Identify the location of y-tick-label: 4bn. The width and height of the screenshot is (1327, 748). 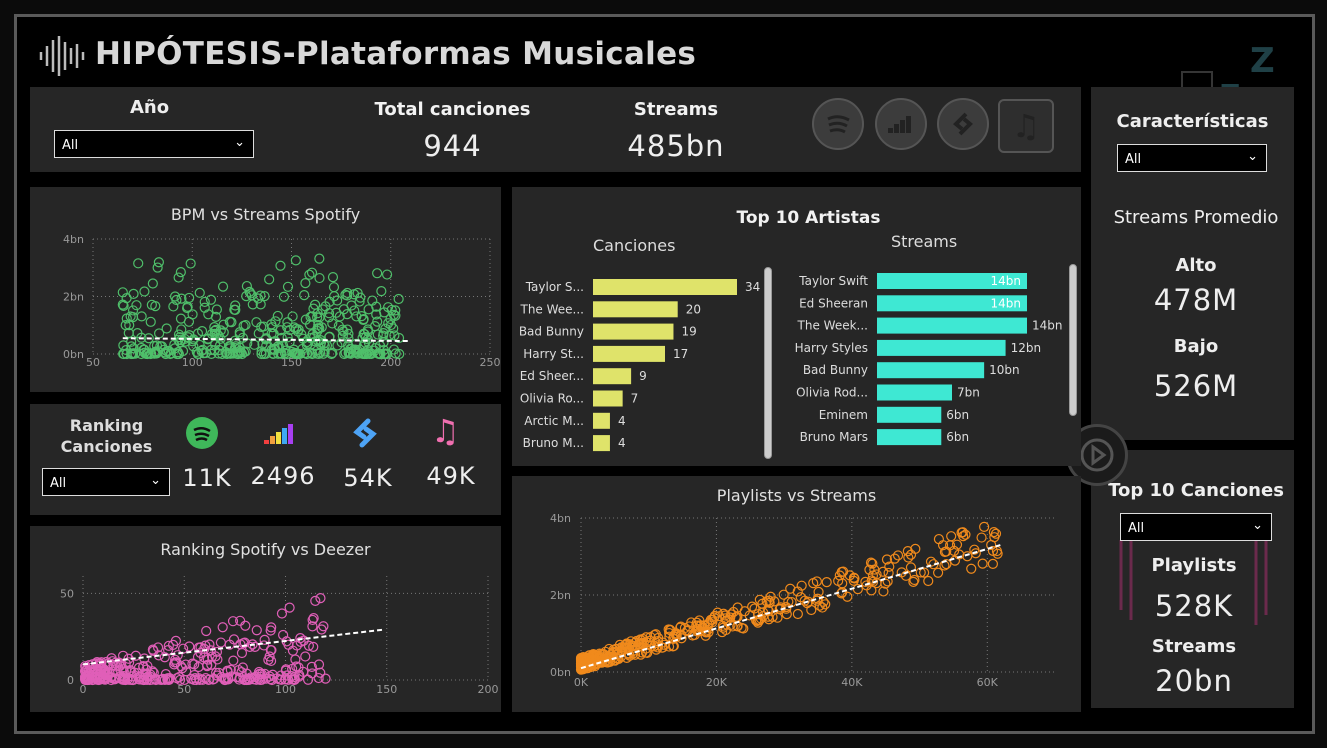
(73, 239).